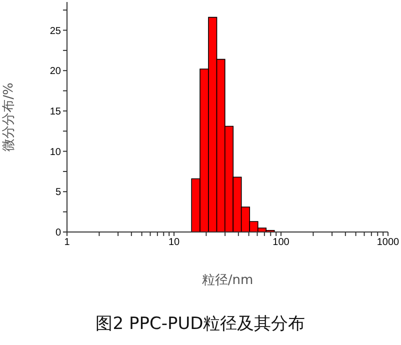 The width and height of the screenshot is (401, 345). Describe the element at coordinates (58, 233) in the screenshot. I see `y-tick-label: 0` at that location.